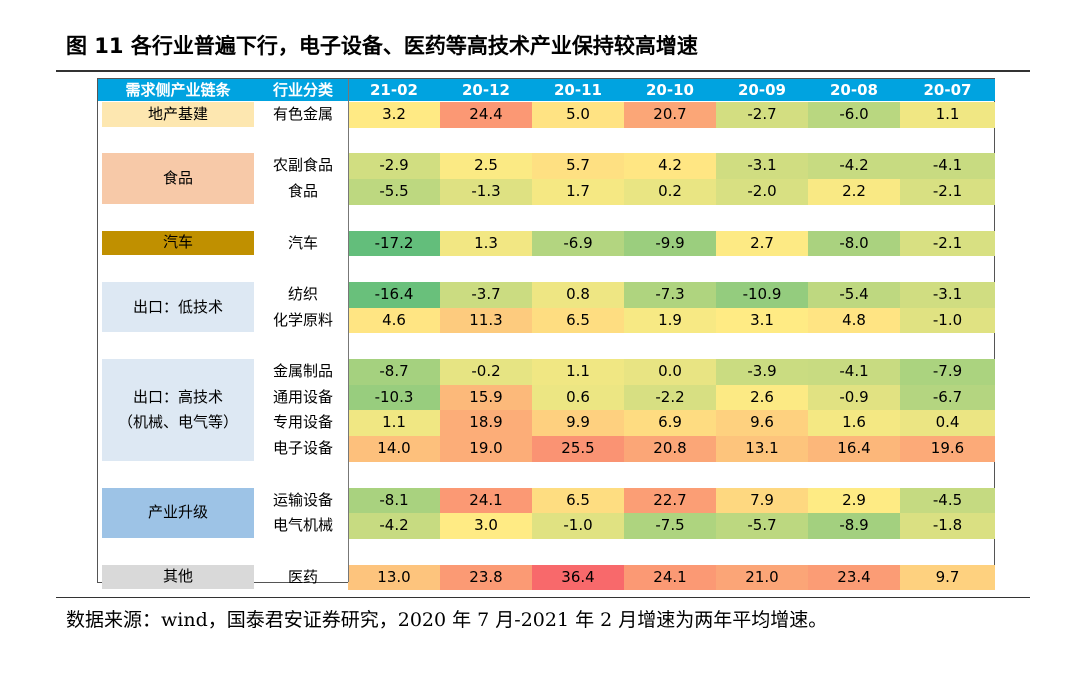  I want to click on heatmap-cell: -3.1, so click(947, 294).